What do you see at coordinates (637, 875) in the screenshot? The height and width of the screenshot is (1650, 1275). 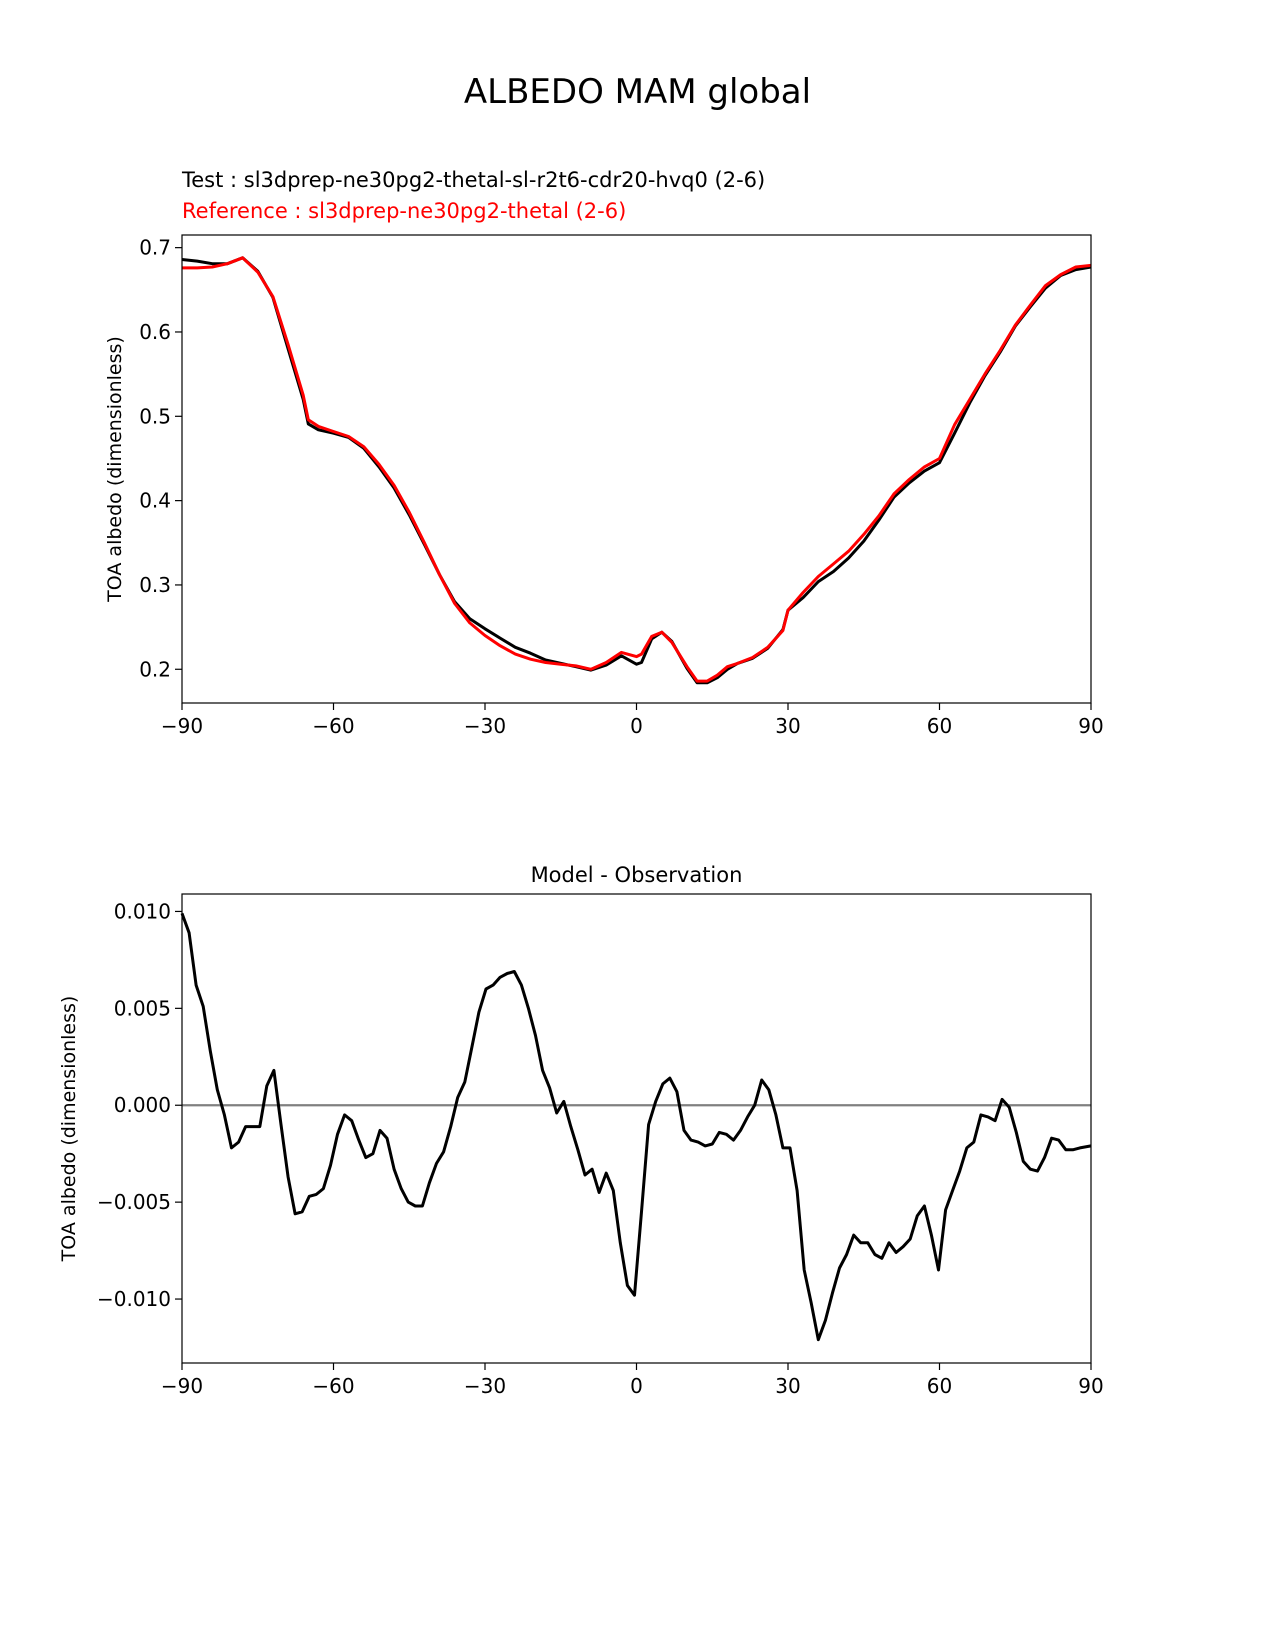 I see `subplot-title: Model - Observation` at bounding box center [637, 875].